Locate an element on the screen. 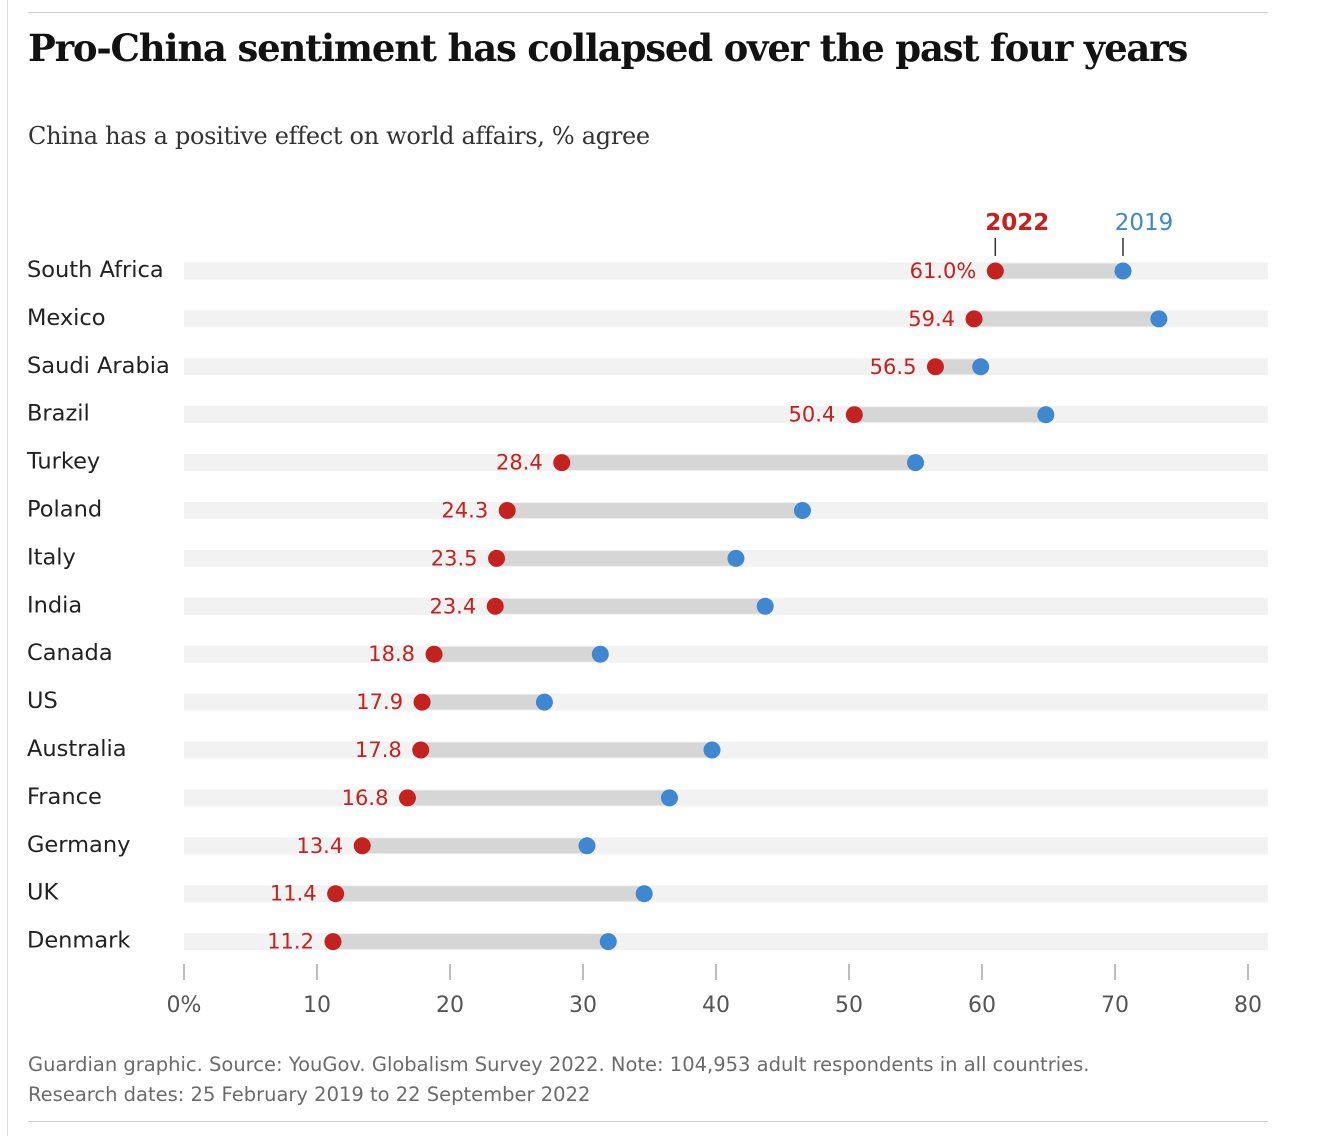 This screenshot has height=1136, width=1318. dot-2019-germany is located at coordinates (587, 846).